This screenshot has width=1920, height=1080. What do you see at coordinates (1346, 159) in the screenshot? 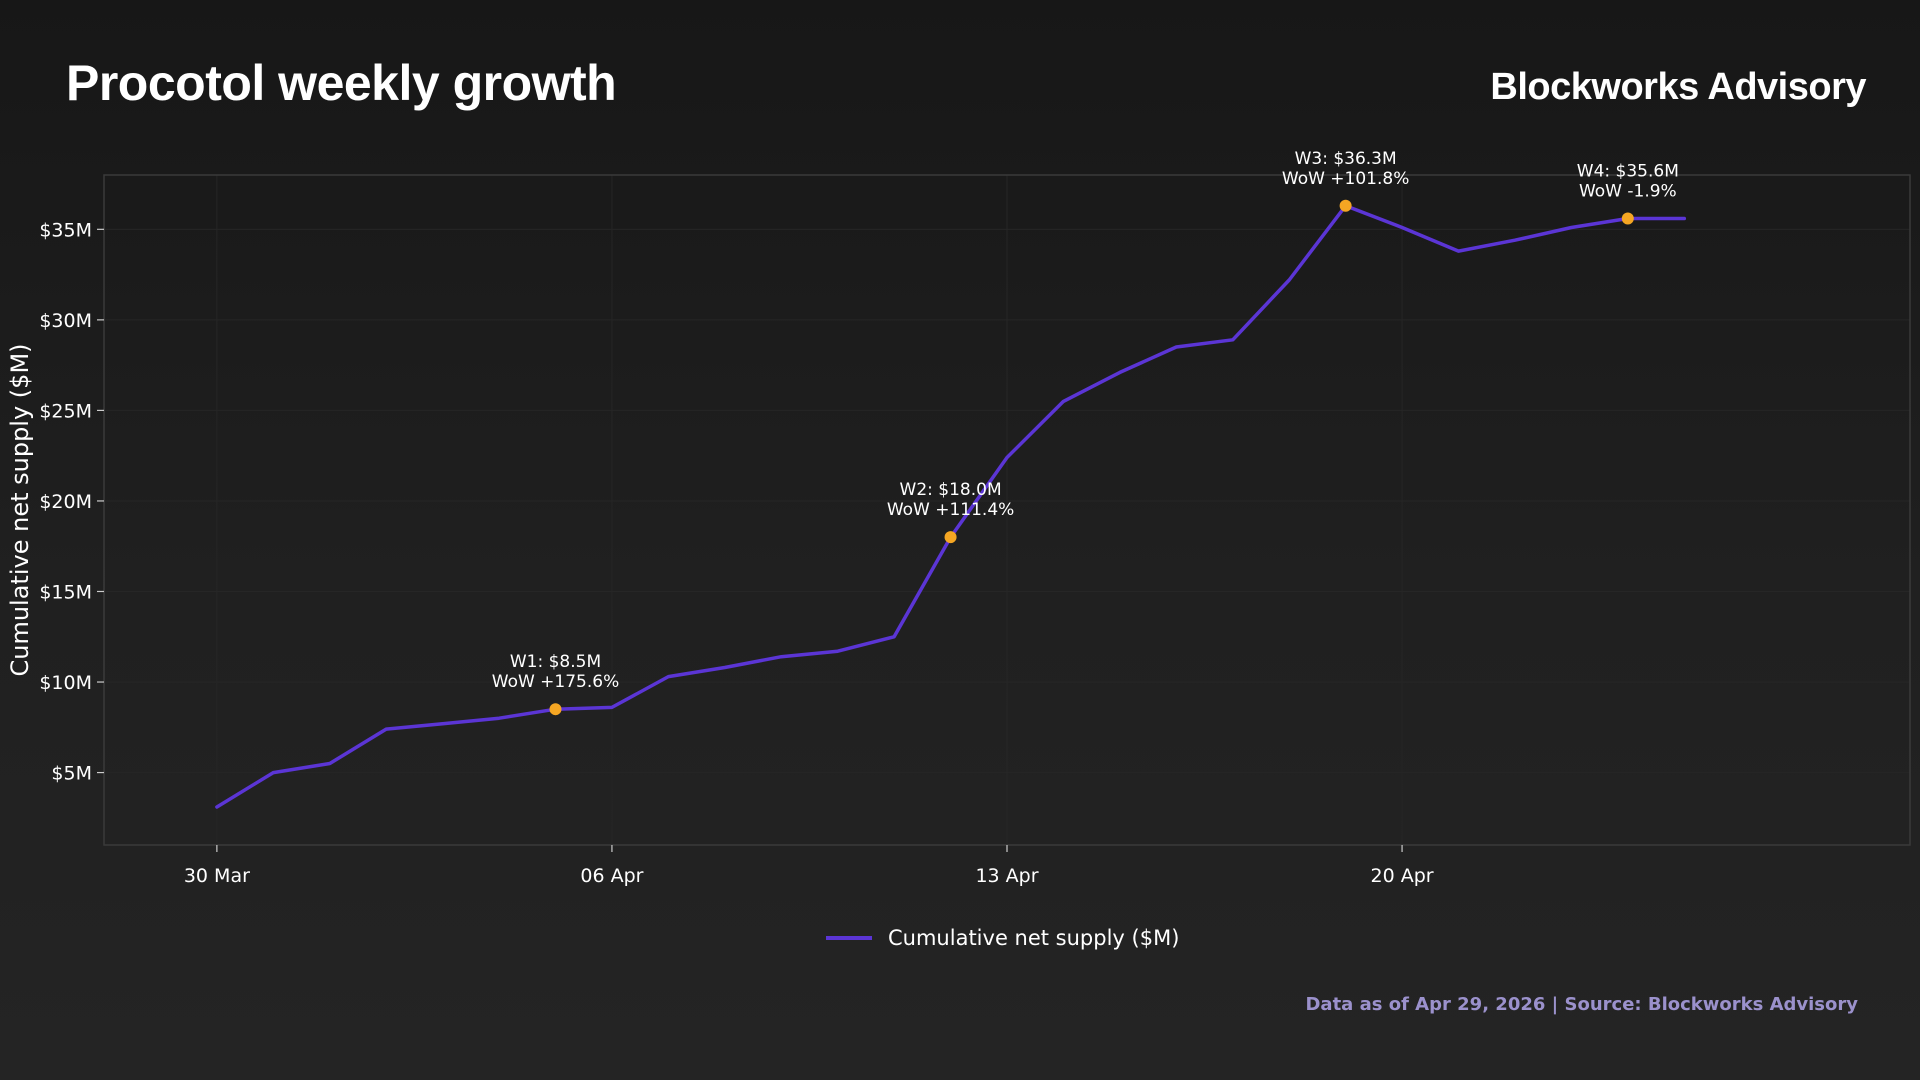
I see `annotation-label: W3: $36.3M` at bounding box center [1346, 159].